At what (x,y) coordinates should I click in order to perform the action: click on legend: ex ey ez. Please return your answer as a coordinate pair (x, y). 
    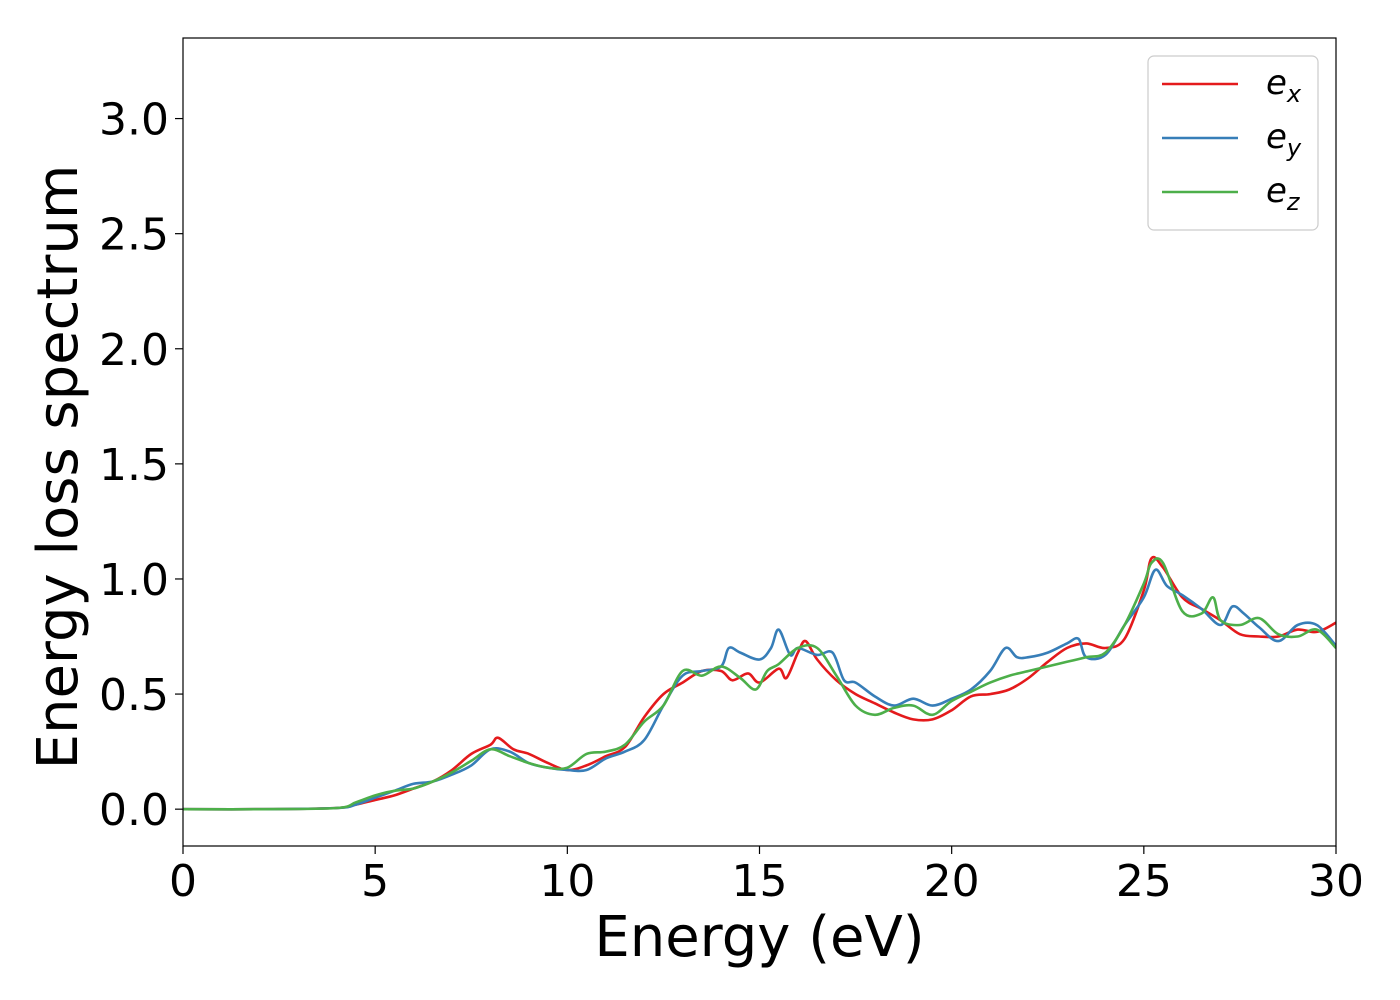
    Looking at the image, I should click on (1233, 143).